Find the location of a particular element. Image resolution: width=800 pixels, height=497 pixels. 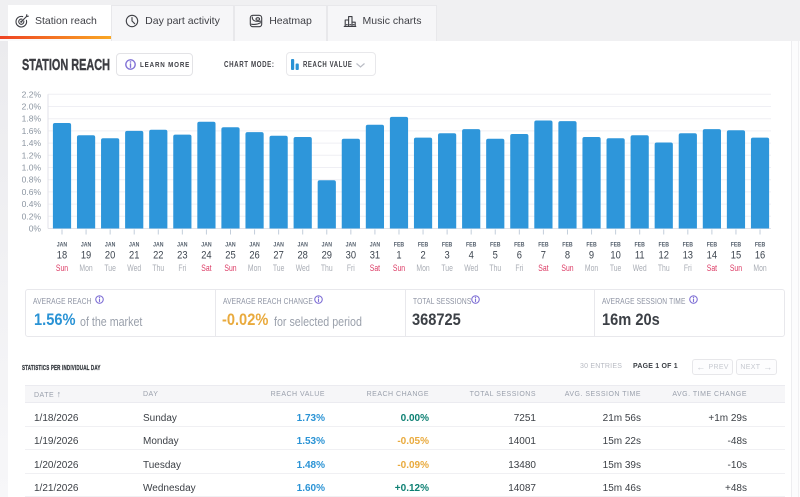

svg-text: 2.0% is located at coordinates (32, 107).